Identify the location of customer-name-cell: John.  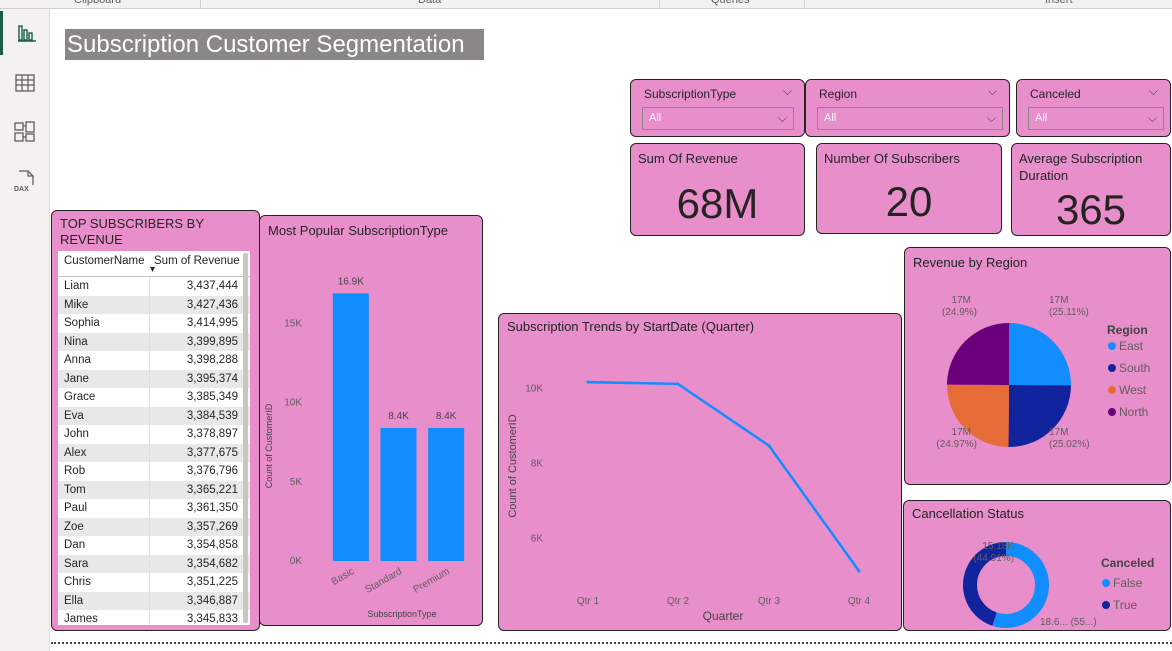
(104, 434).